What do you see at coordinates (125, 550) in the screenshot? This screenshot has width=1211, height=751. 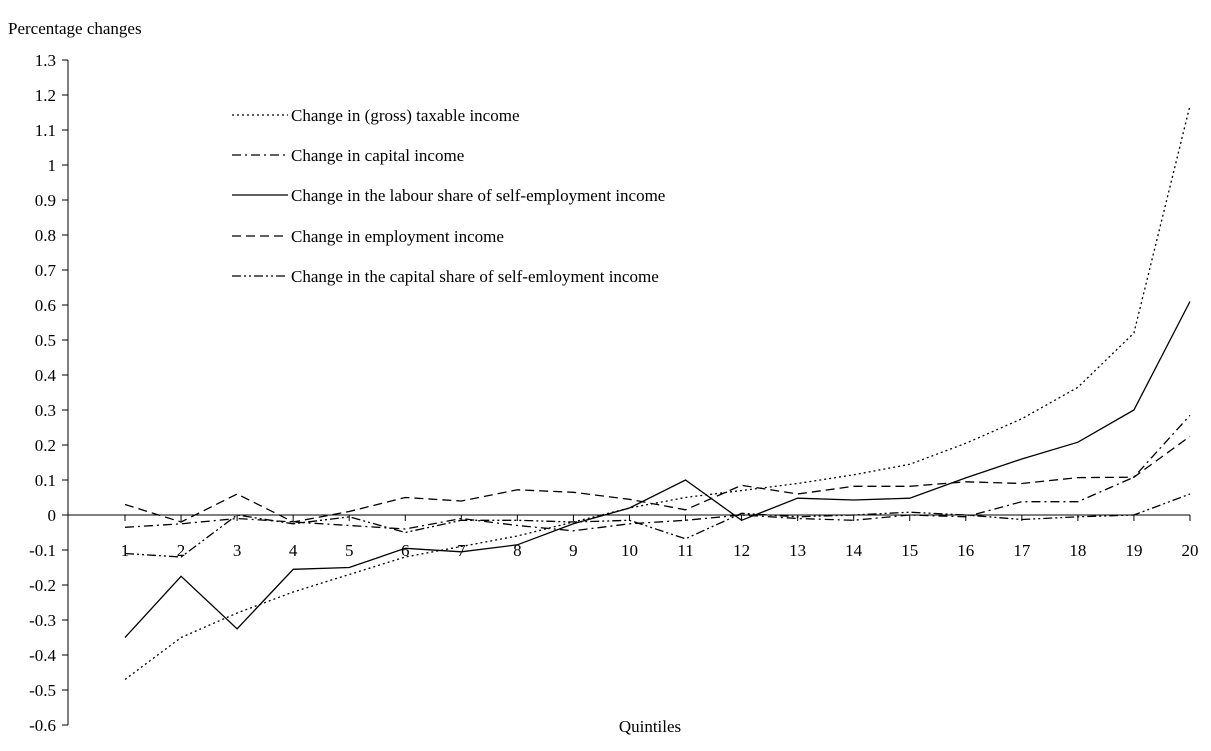 I see `x-tick-label: 1` at bounding box center [125, 550].